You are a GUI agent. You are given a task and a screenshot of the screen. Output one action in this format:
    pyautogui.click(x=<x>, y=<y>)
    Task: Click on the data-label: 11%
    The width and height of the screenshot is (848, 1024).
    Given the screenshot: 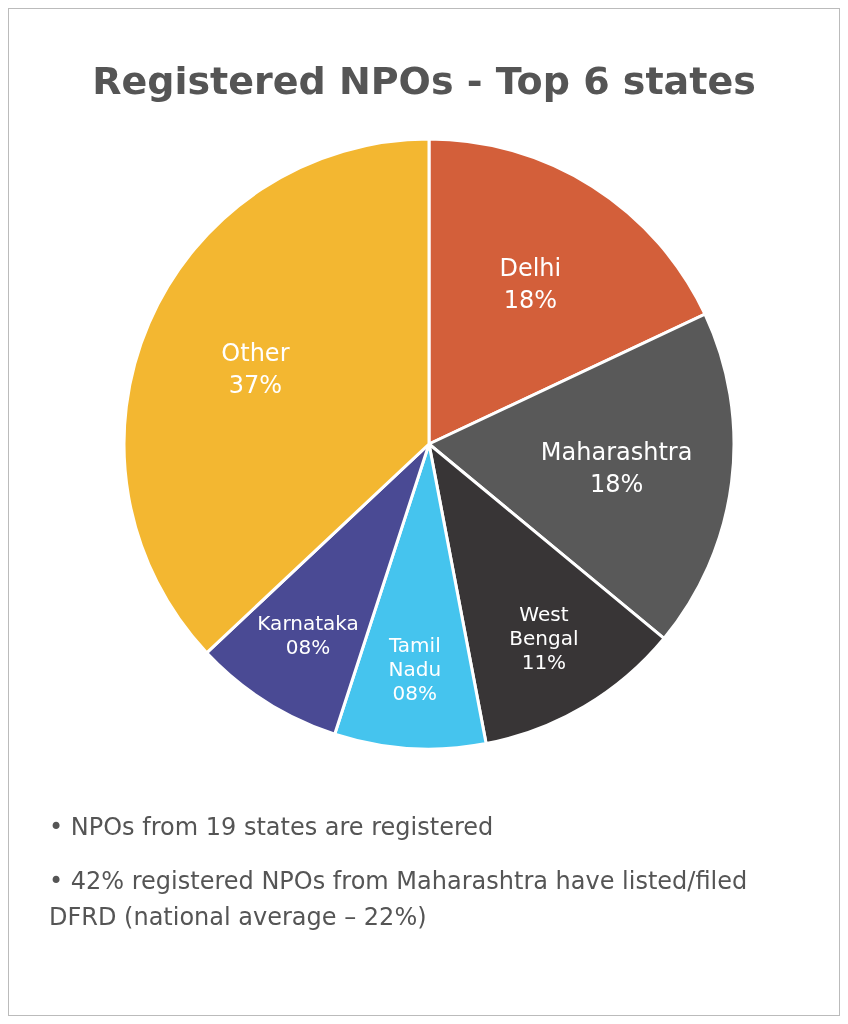 What is the action you would take?
    pyautogui.click(x=544, y=662)
    